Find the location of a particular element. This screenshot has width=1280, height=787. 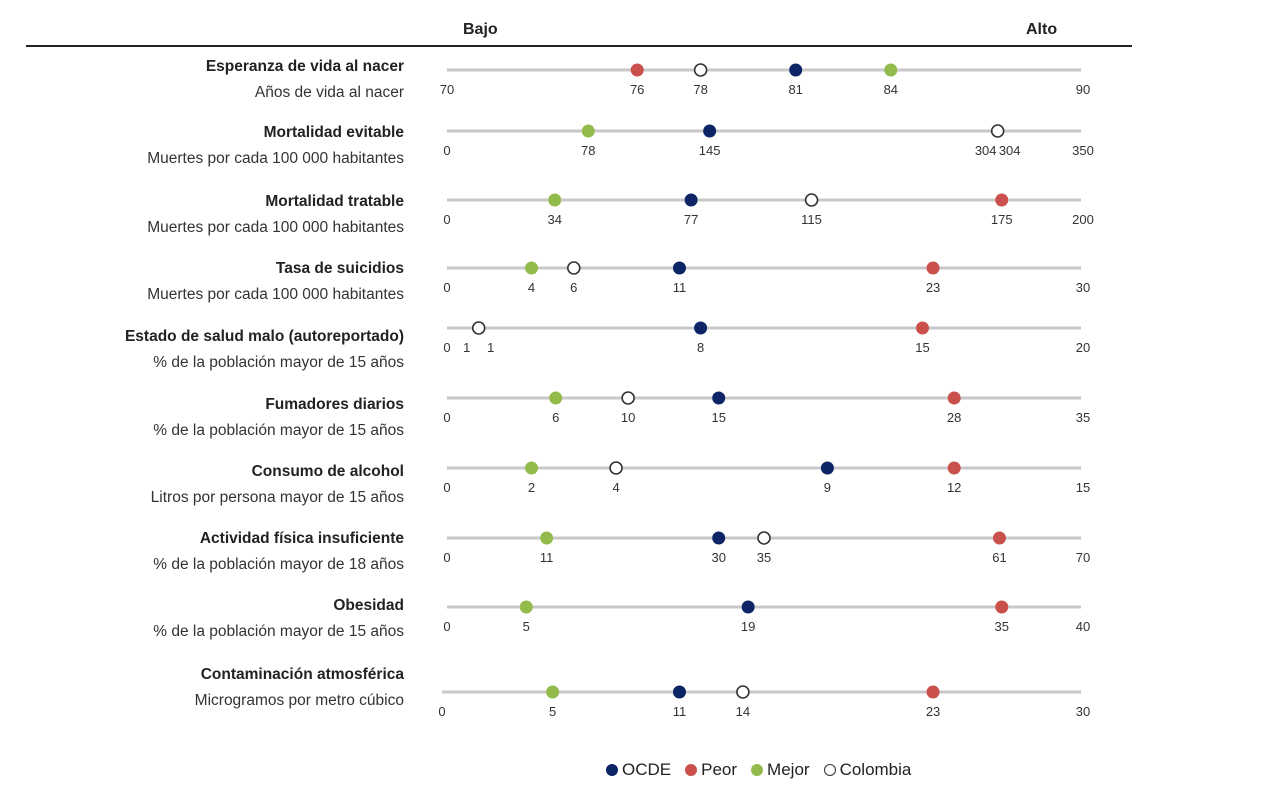

value-label-ocde: 19 is located at coordinates (748, 626).